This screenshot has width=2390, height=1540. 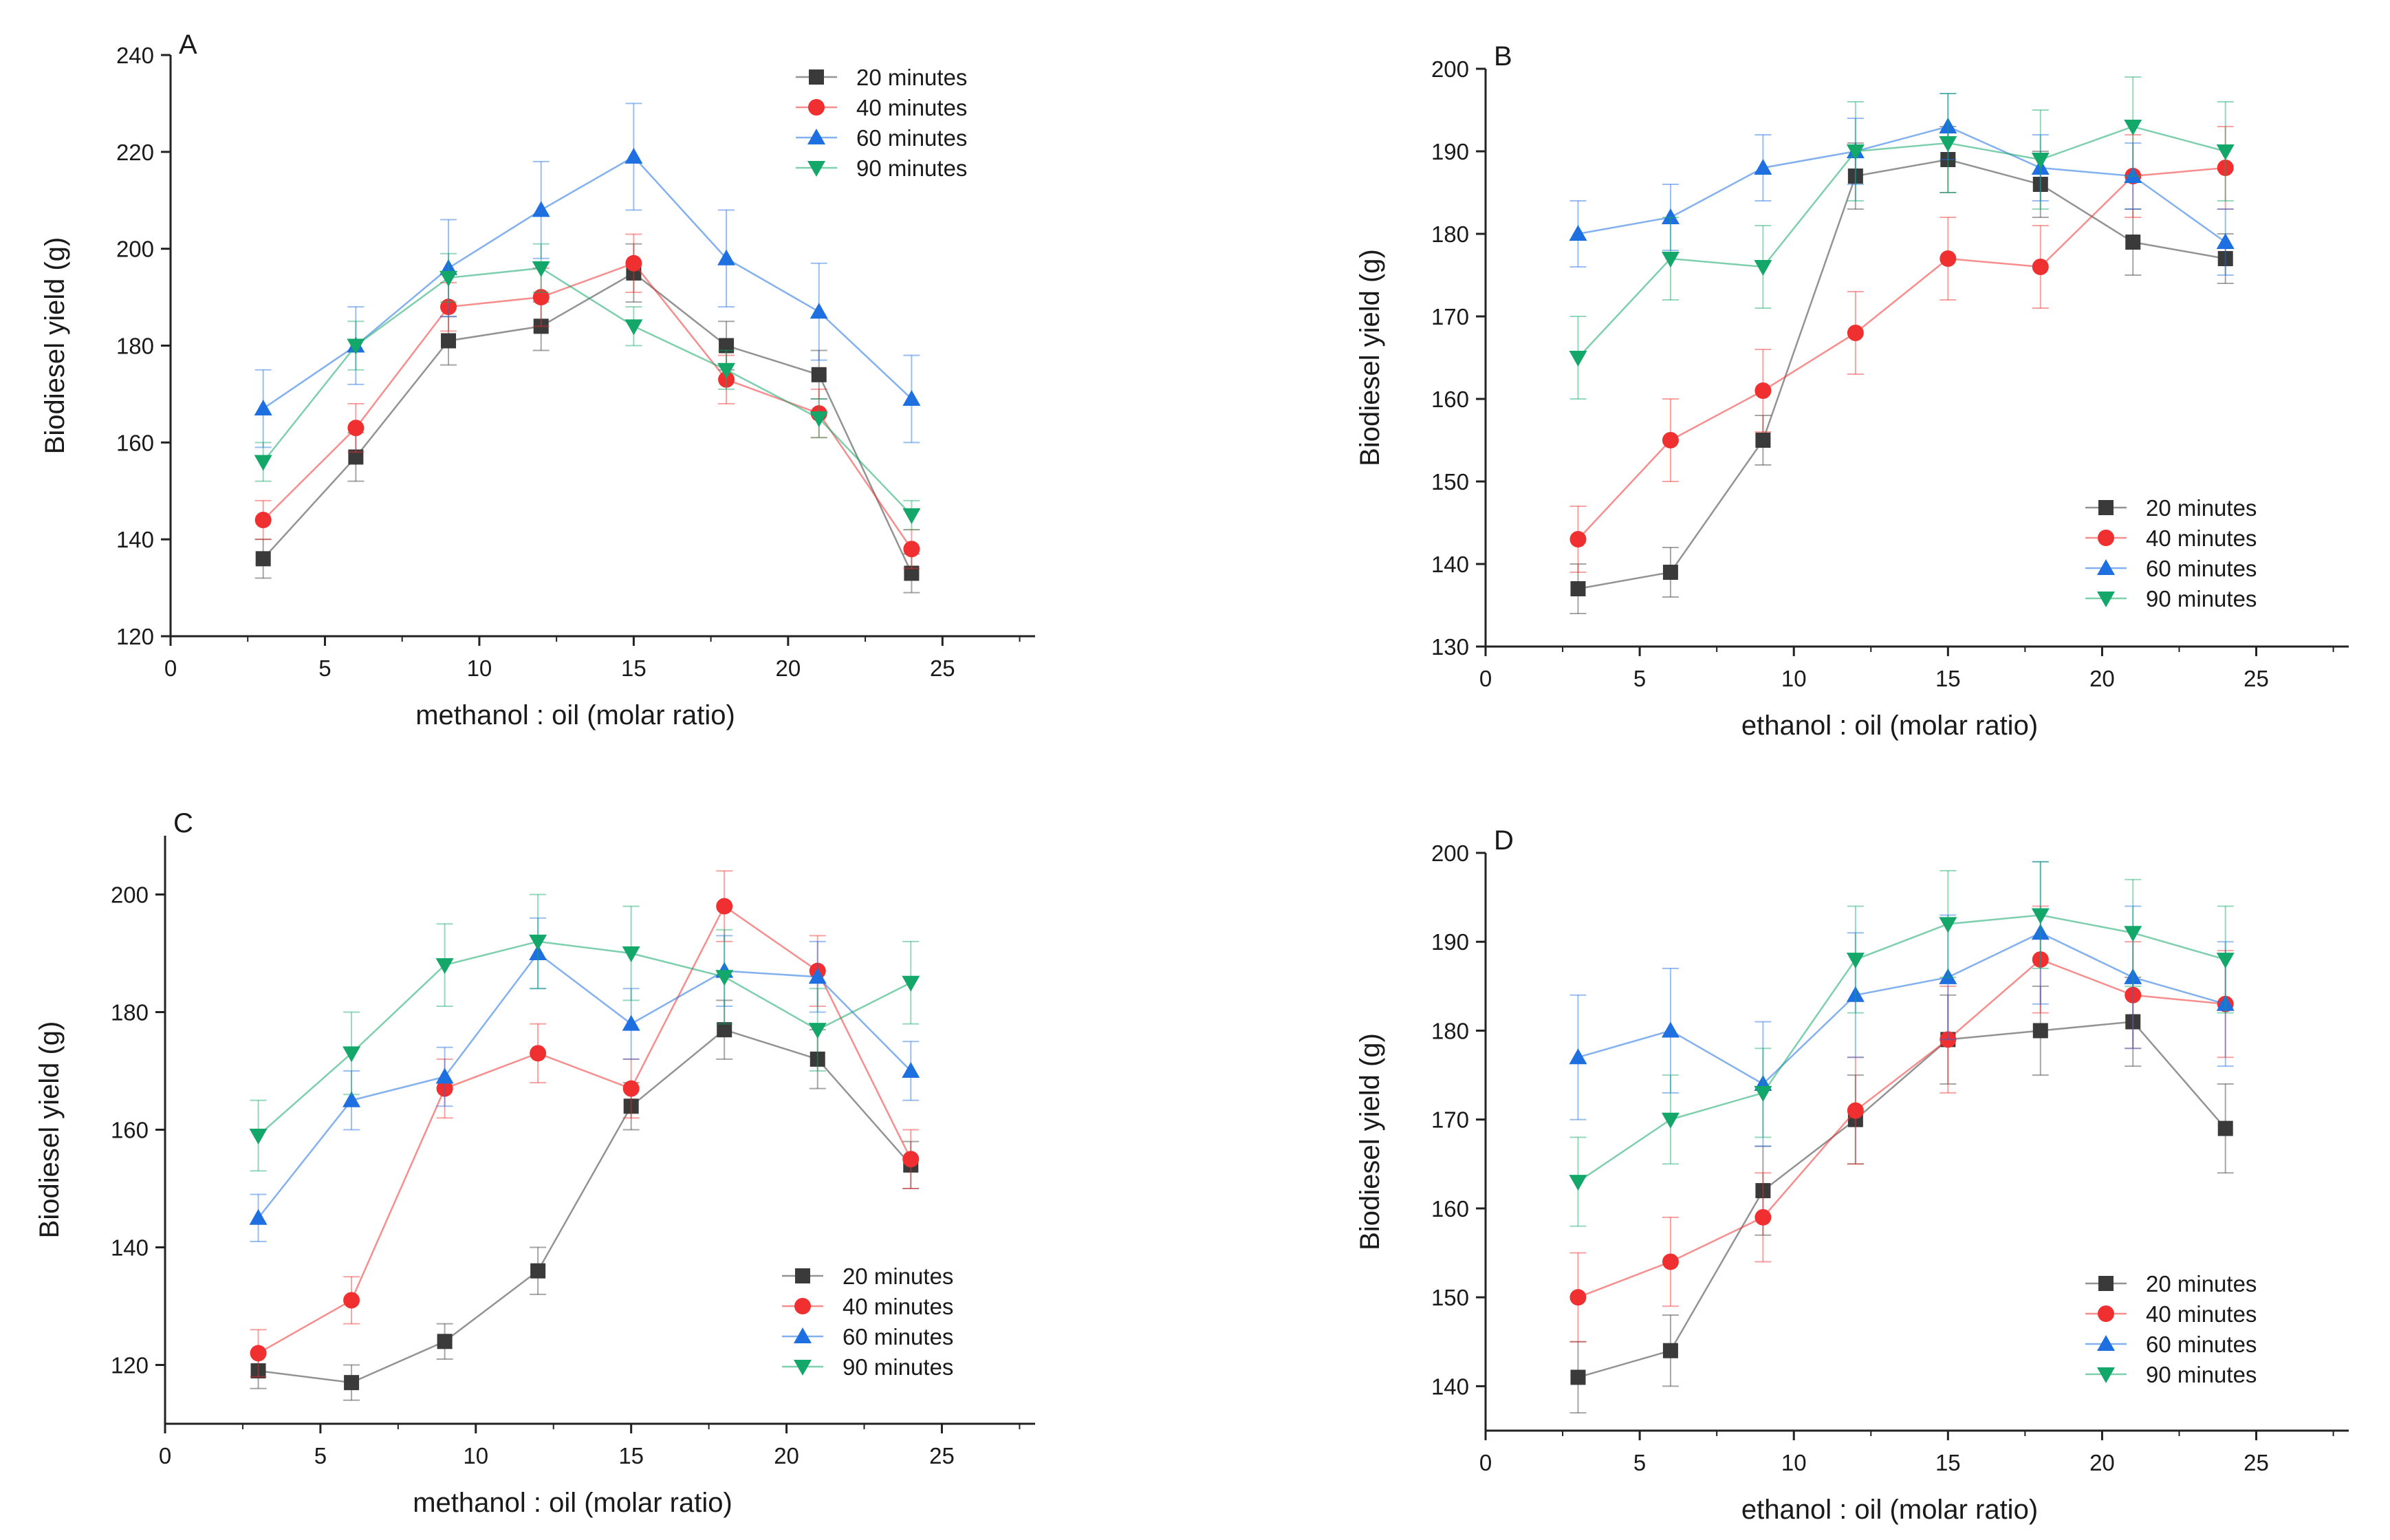 I want to click on series-60-minutes, so click(x=1902, y=1003).